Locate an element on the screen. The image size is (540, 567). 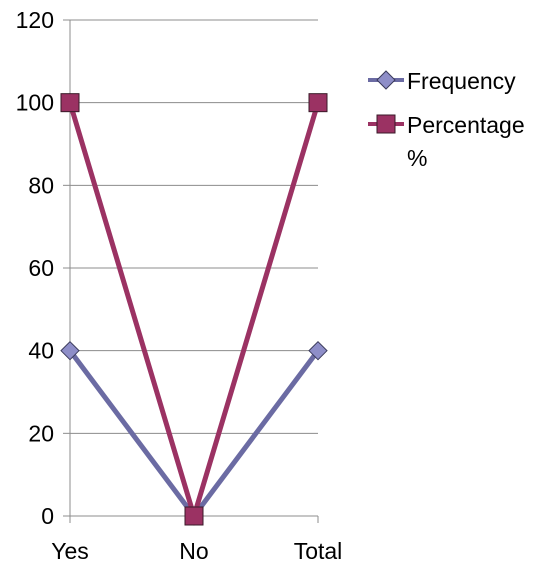
legend-label-percentage: Percentage is located at coordinates (466, 125).